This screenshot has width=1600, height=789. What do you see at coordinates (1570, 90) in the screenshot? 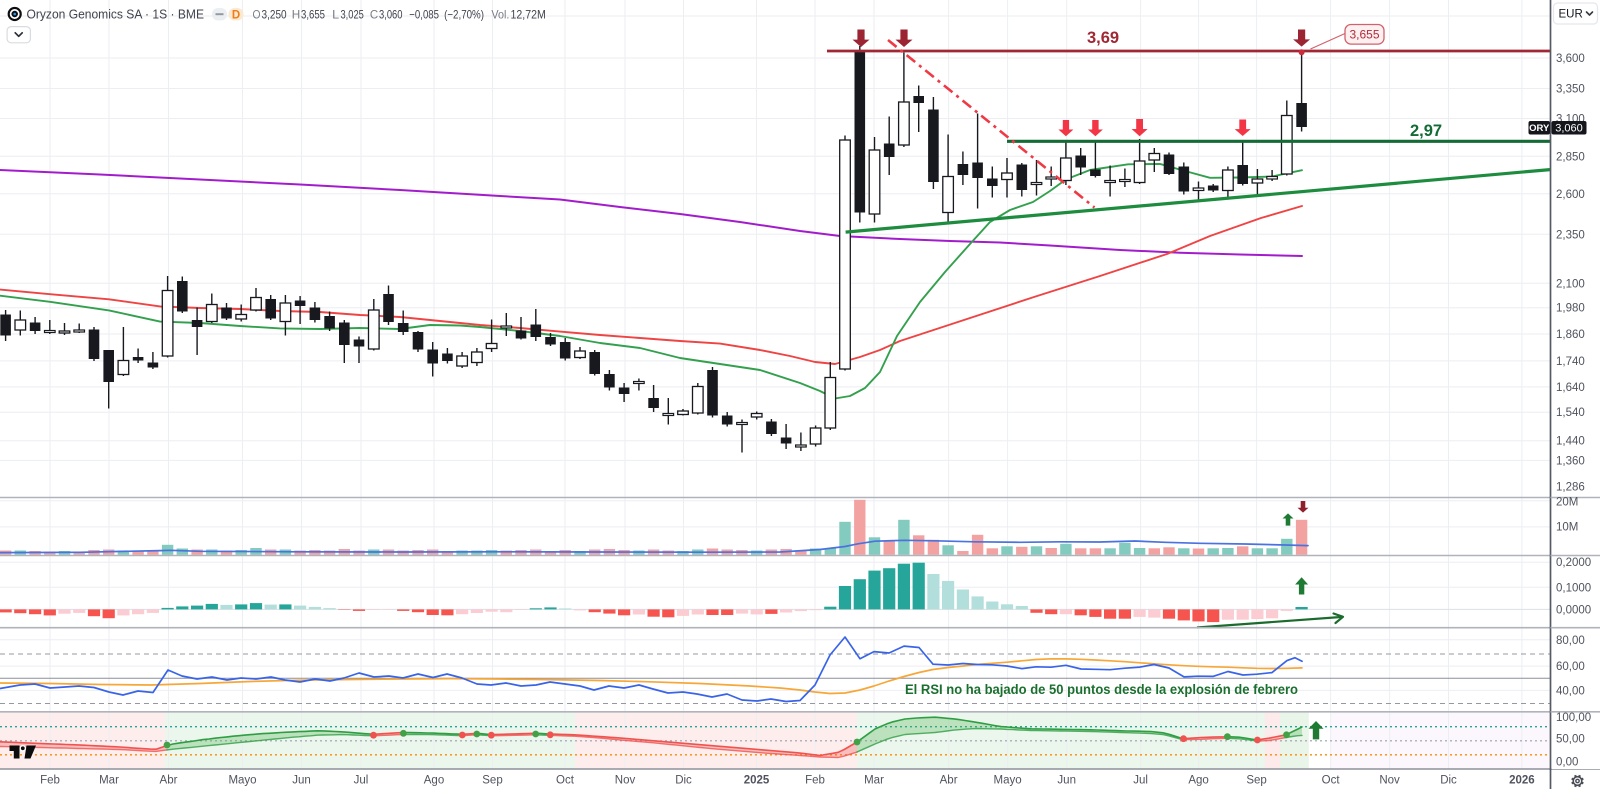
I see `svg-text: 3,350` at bounding box center [1570, 90].